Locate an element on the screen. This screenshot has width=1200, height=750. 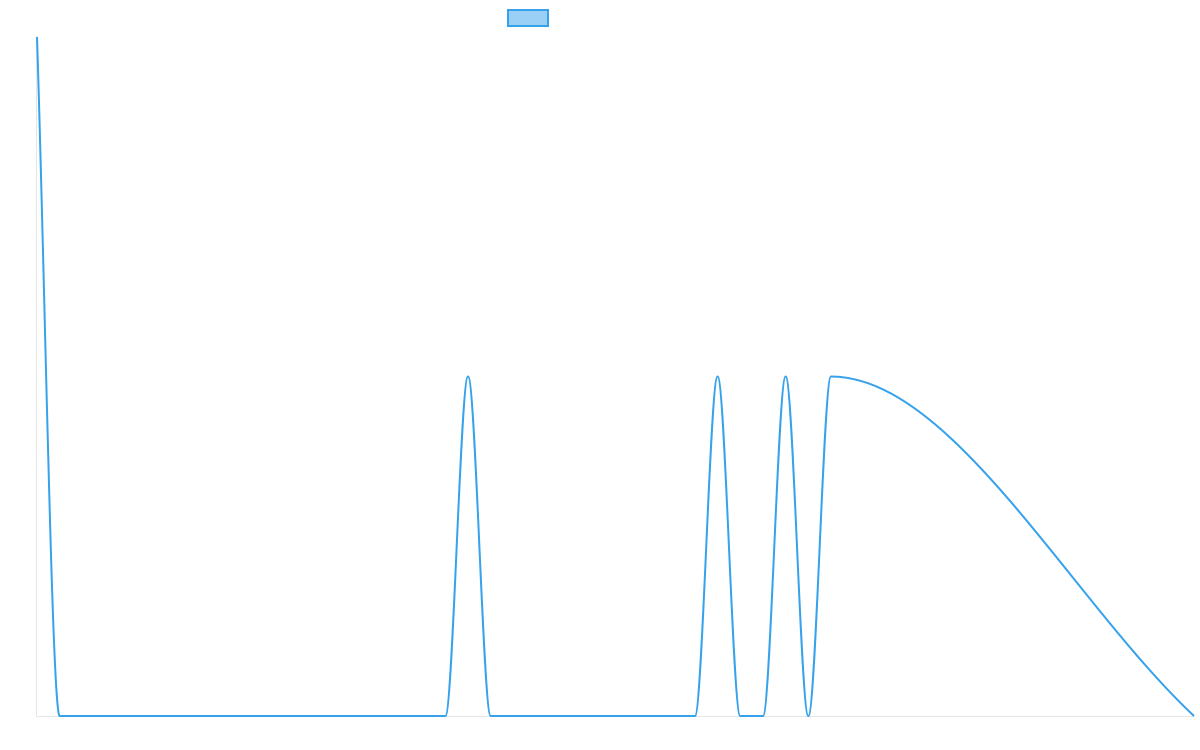
legend is located at coordinates (528, 18).